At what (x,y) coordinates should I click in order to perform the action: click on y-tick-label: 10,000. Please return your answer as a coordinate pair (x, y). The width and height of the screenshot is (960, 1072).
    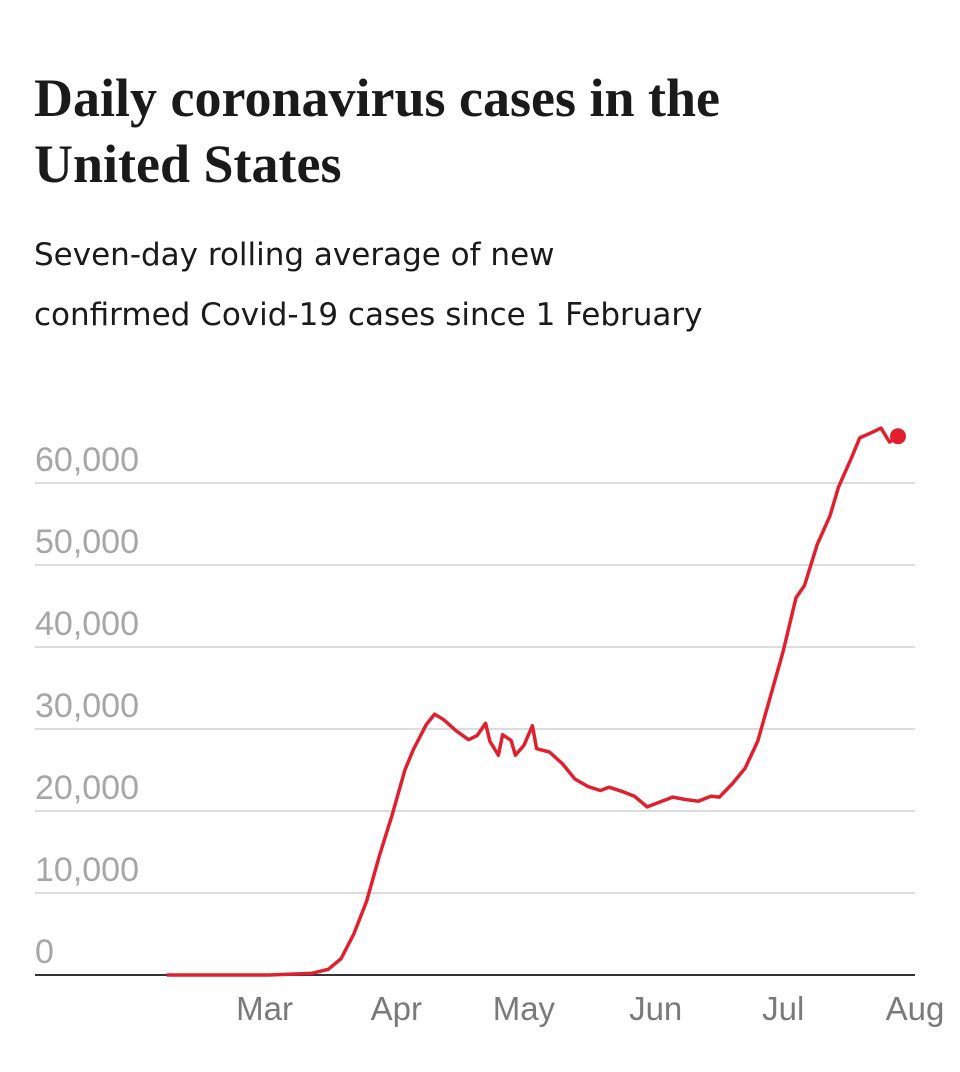
    Looking at the image, I should click on (87, 870).